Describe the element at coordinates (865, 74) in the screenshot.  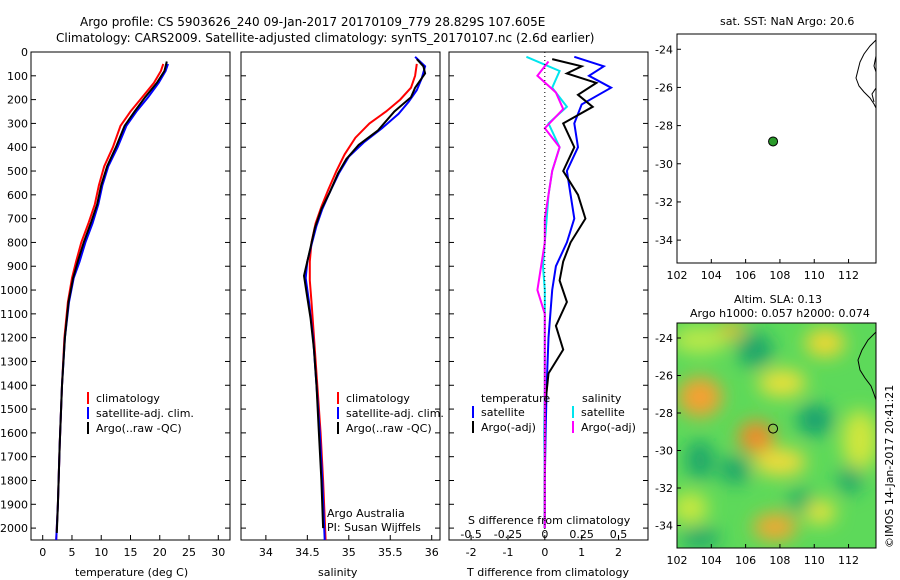
I see `sst-map-coastline` at that location.